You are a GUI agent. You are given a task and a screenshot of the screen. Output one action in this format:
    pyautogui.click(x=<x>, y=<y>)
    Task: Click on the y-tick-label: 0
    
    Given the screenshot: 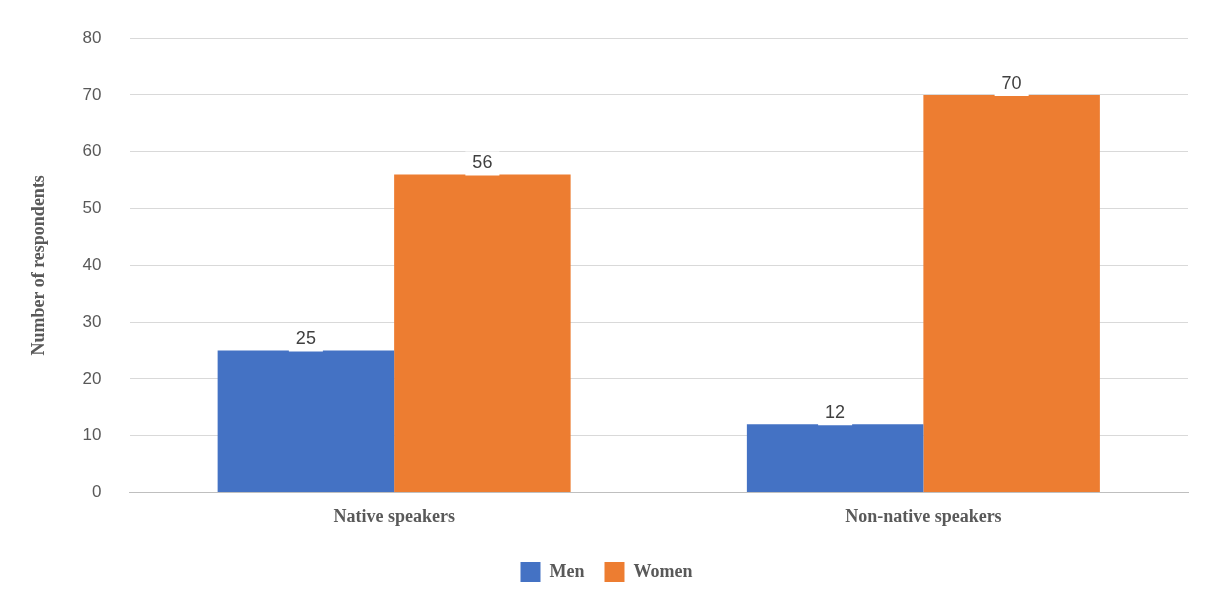 What is the action you would take?
    pyautogui.click(x=97, y=492)
    